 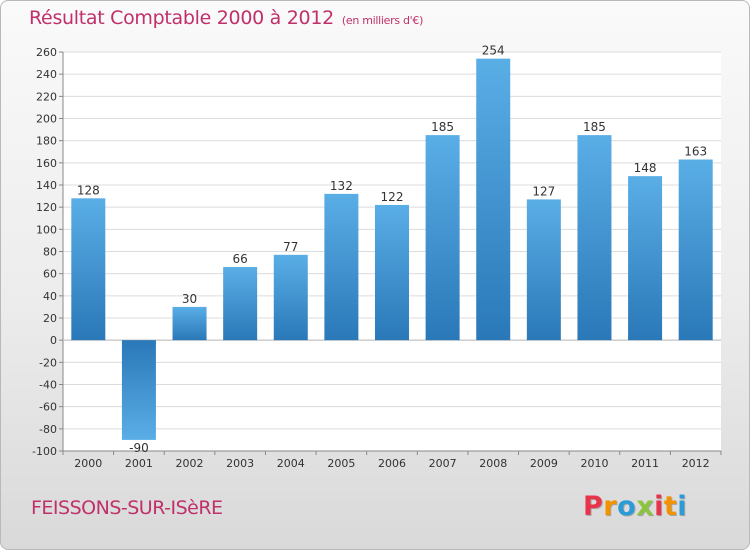 I want to click on commune-name: FEISSONS-SUR-ISèRE, so click(x=127, y=508).